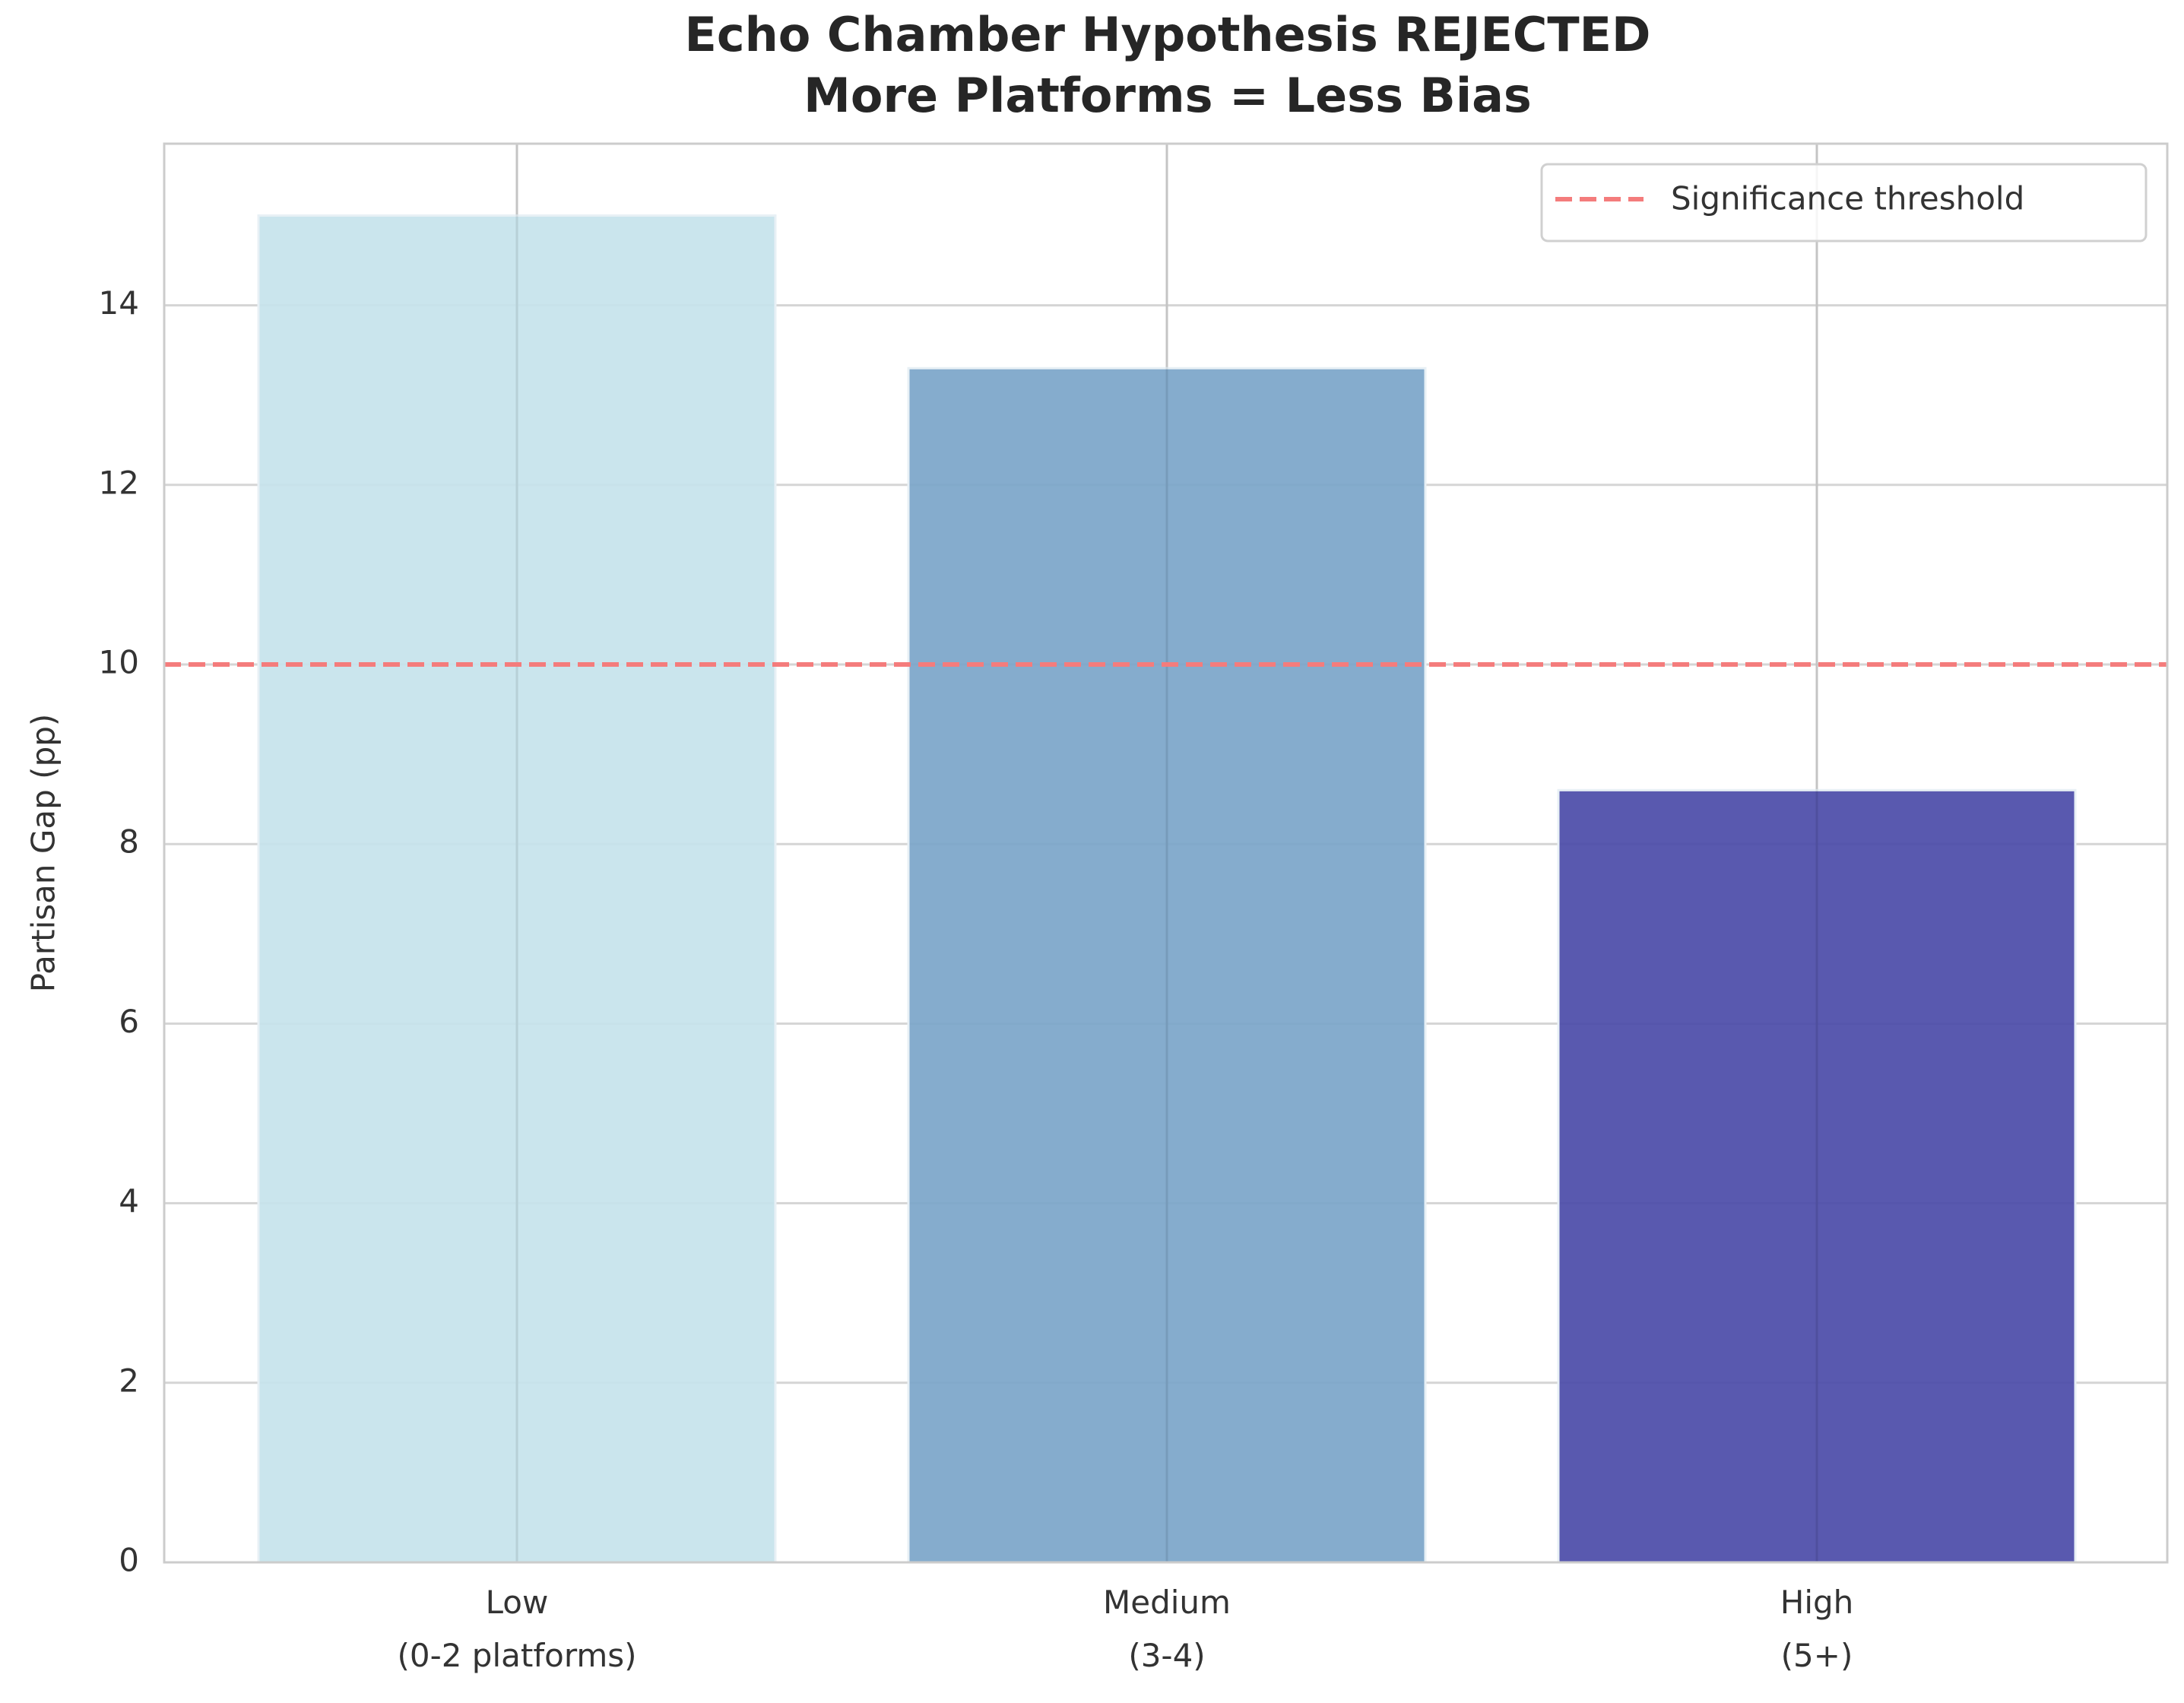 The image size is (2184, 1703). I want to click on chart-subtitle: More Platforms = Less Bias, so click(1168, 95).